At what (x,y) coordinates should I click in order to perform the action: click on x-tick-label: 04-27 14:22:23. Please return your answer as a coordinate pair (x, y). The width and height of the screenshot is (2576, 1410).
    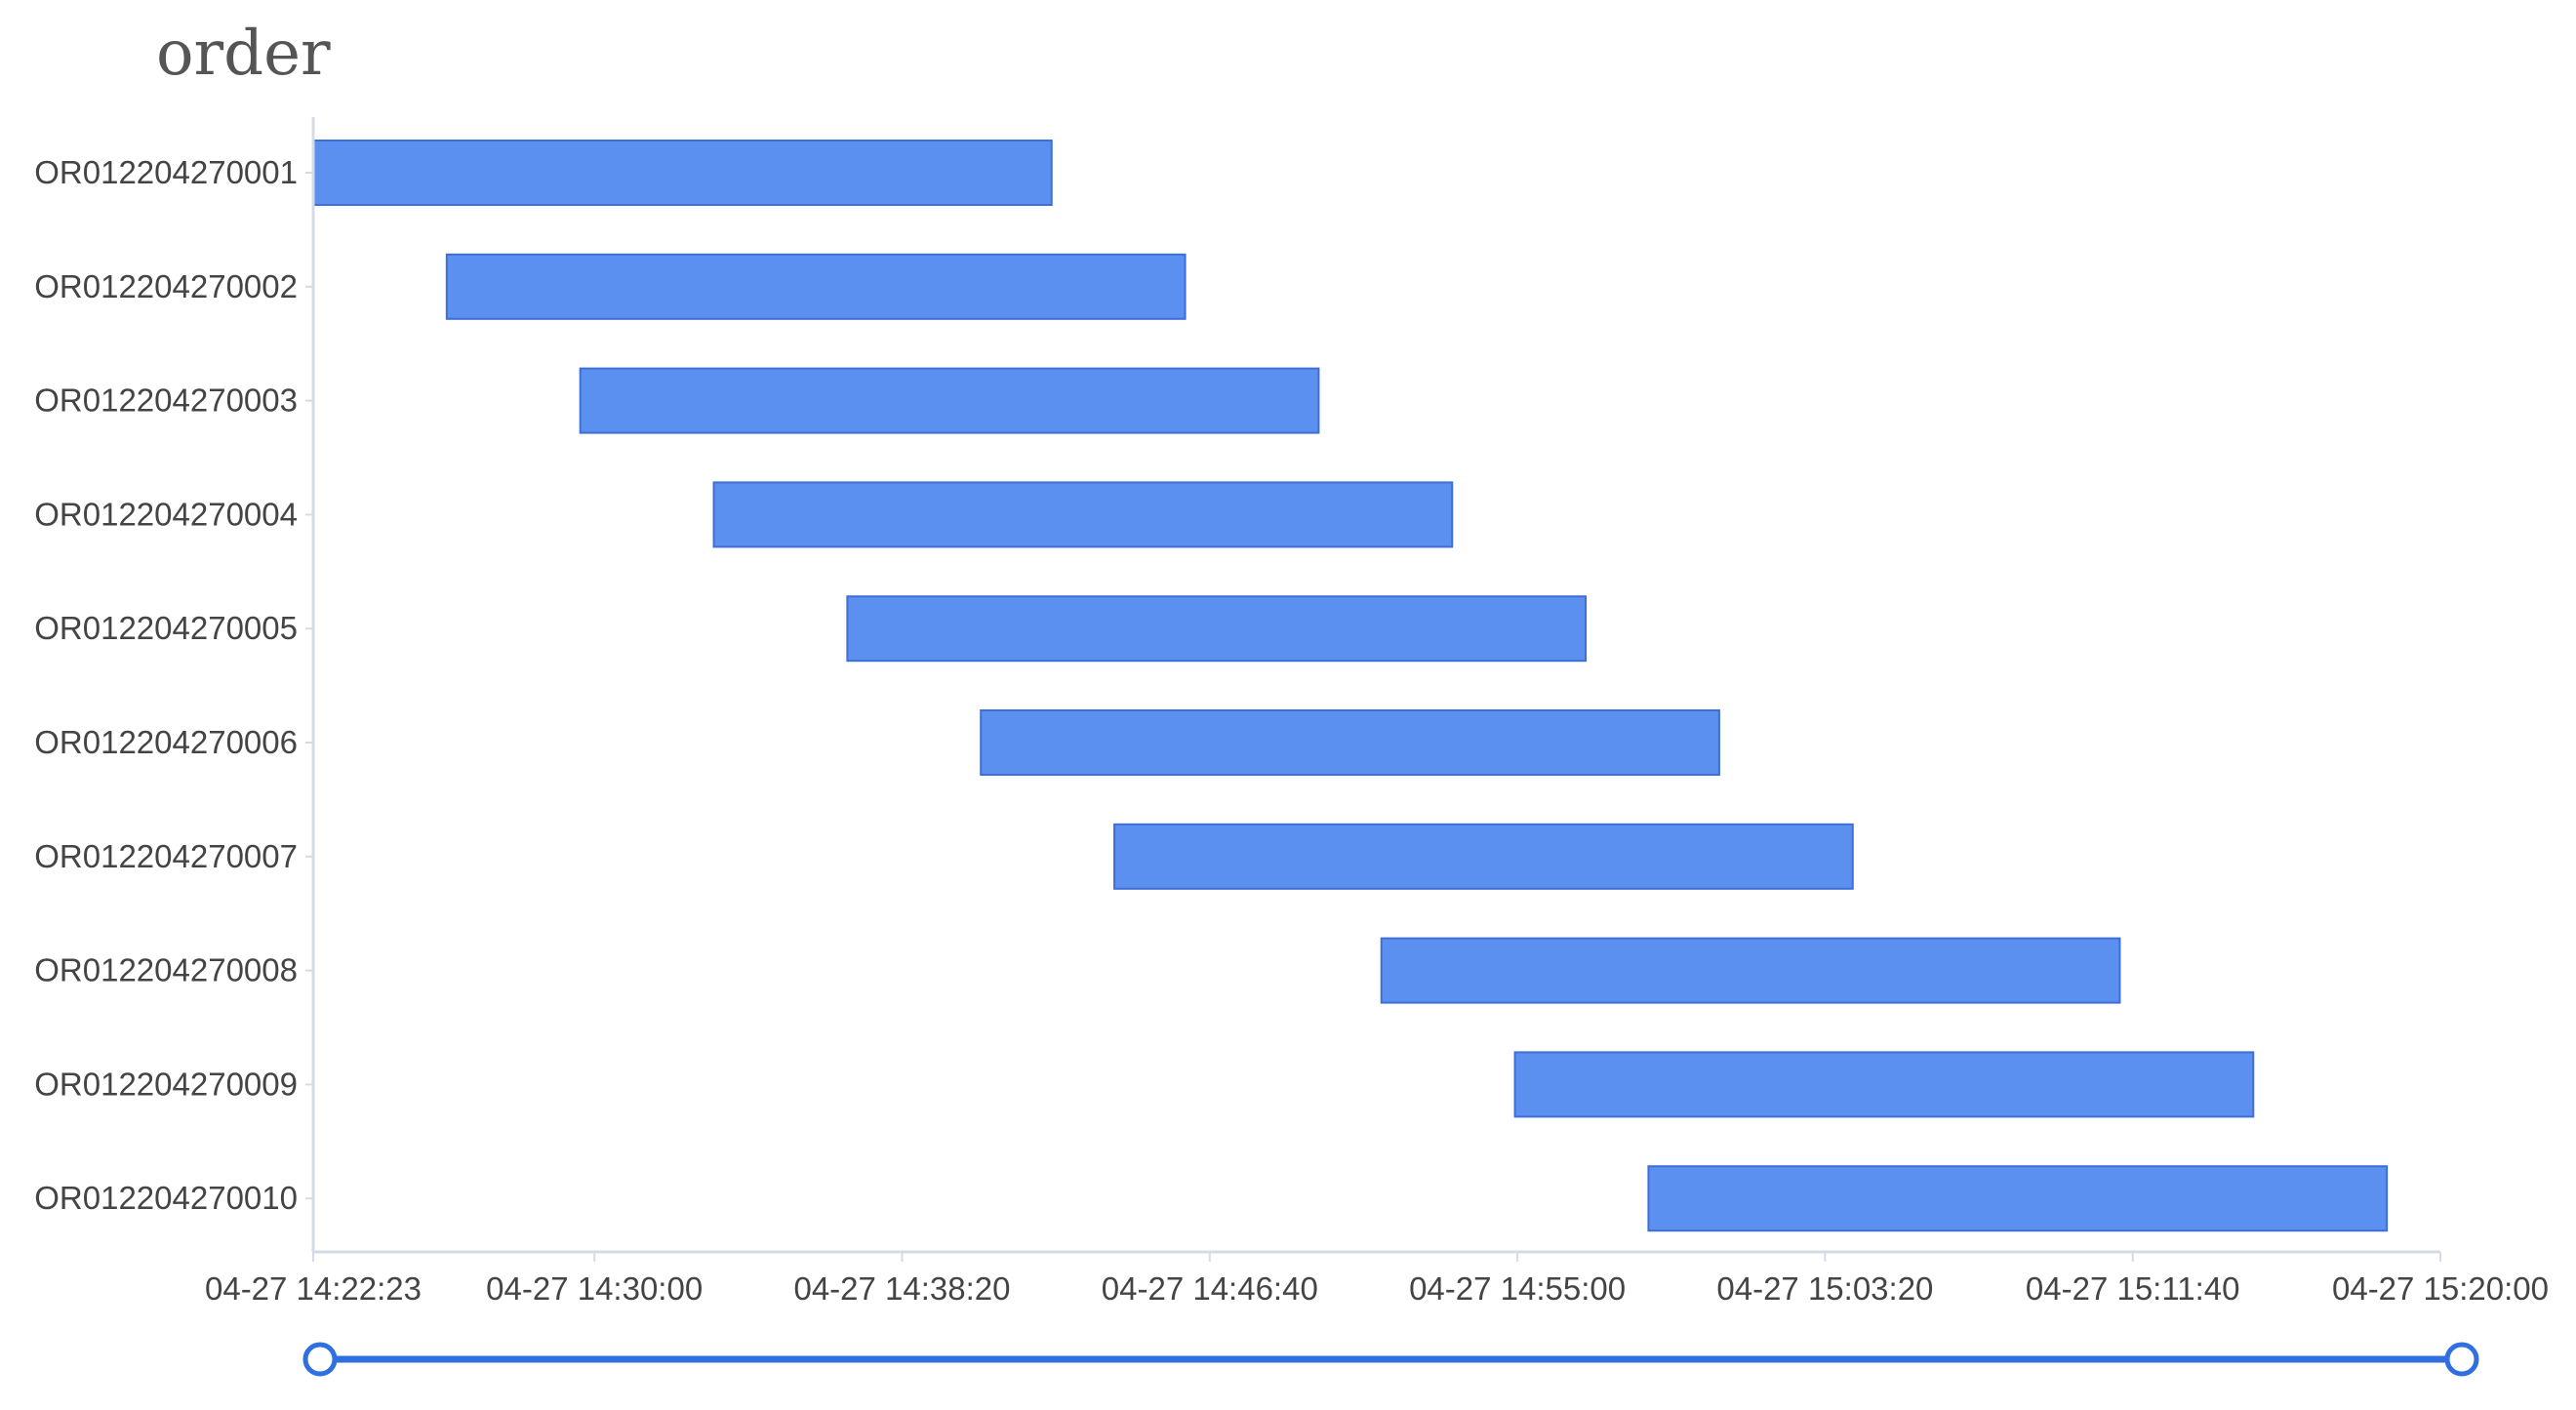
    Looking at the image, I should click on (313, 1288).